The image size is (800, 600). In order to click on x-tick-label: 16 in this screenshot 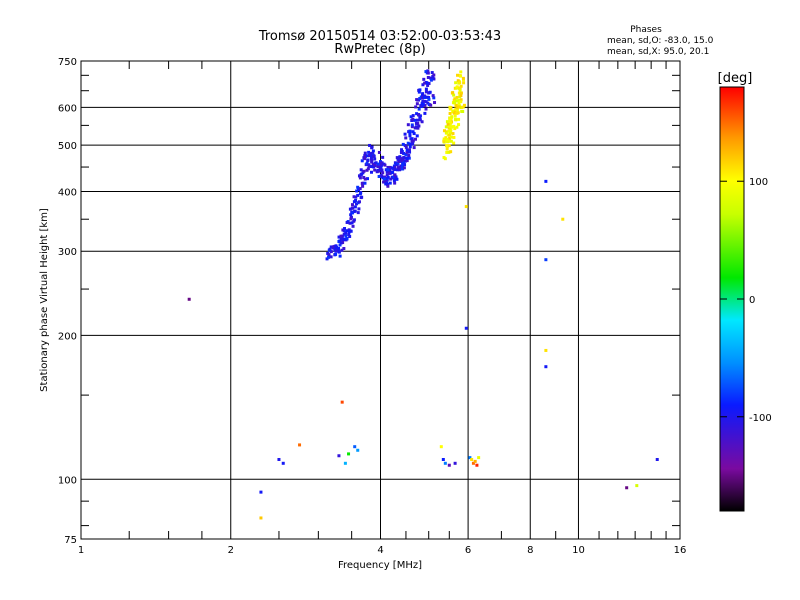, I will do `click(680, 550)`.